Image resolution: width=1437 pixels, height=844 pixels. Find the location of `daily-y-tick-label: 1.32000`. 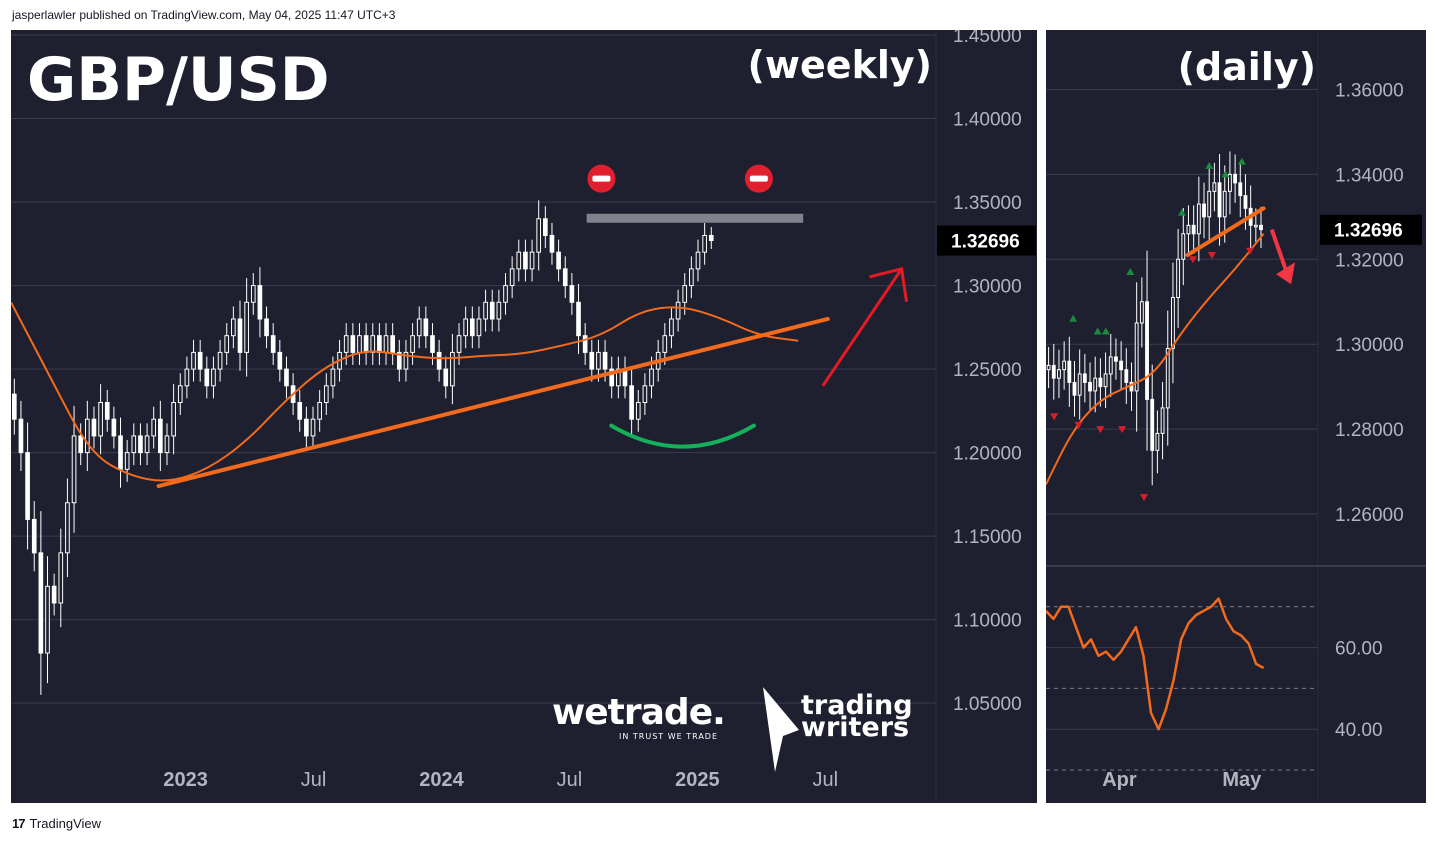

daily-y-tick-label: 1.32000 is located at coordinates (1369, 260).